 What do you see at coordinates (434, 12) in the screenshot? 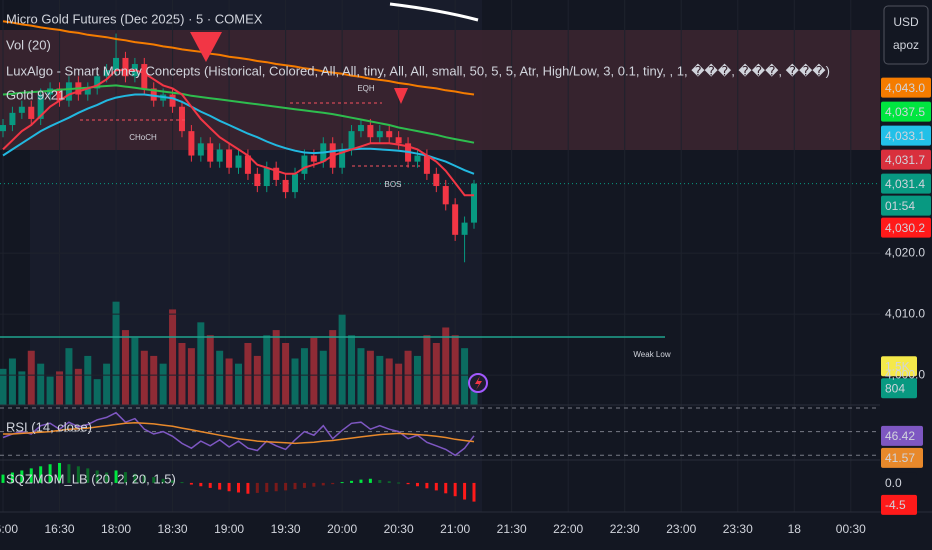
I see `long-ma` at bounding box center [434, 12].